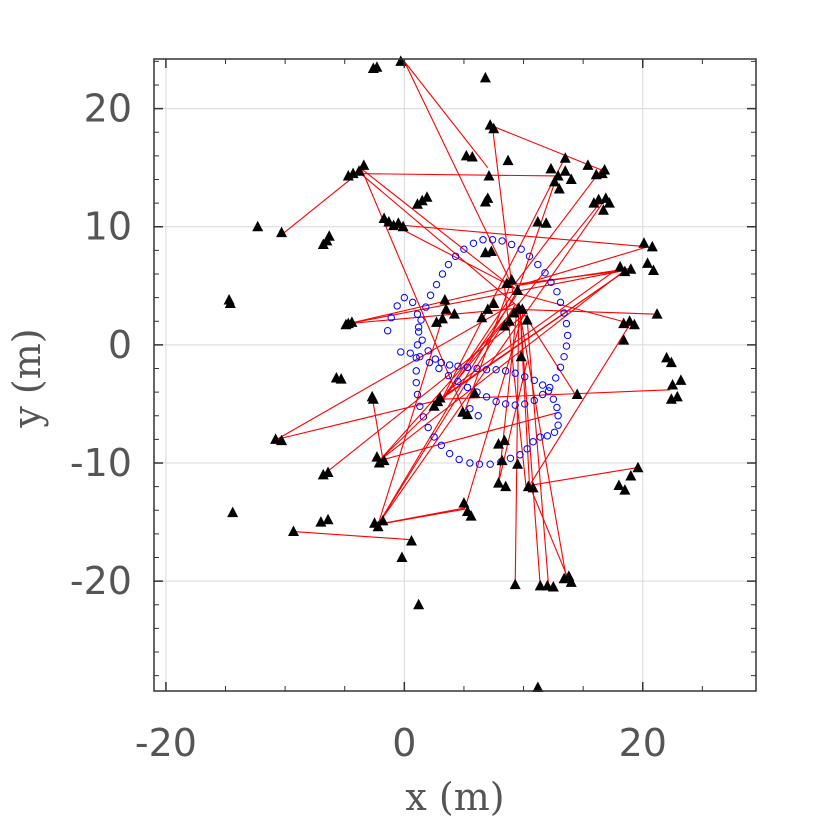 The width and height of the screenshot is (830, 830). What do you see at coordinates (643, 743) in the screenshot?
I see `x-tick-label: 20` at bounding box center [643, 743].